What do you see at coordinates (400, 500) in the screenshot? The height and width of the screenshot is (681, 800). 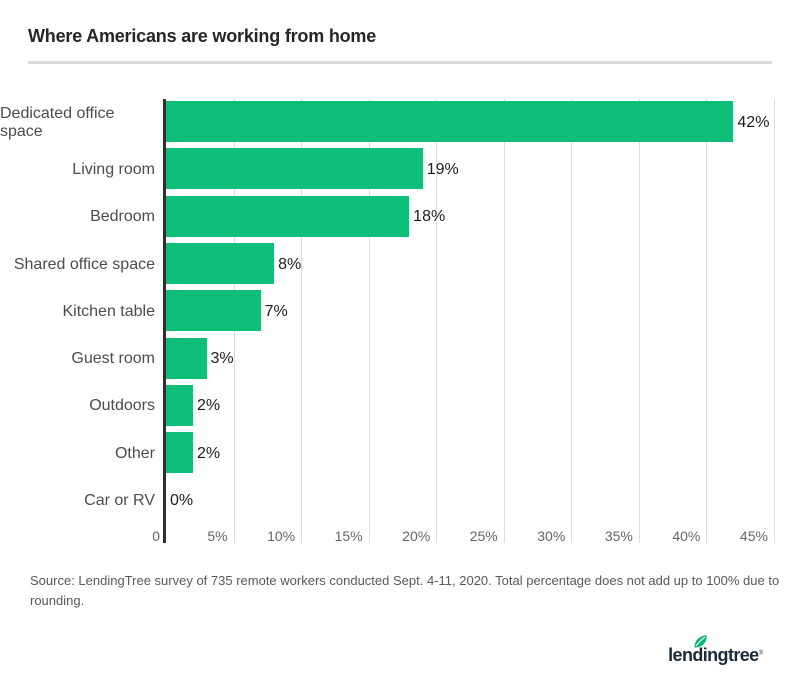 I see `bar-row: Car or RV 0%` at bounding box center [400, 500].